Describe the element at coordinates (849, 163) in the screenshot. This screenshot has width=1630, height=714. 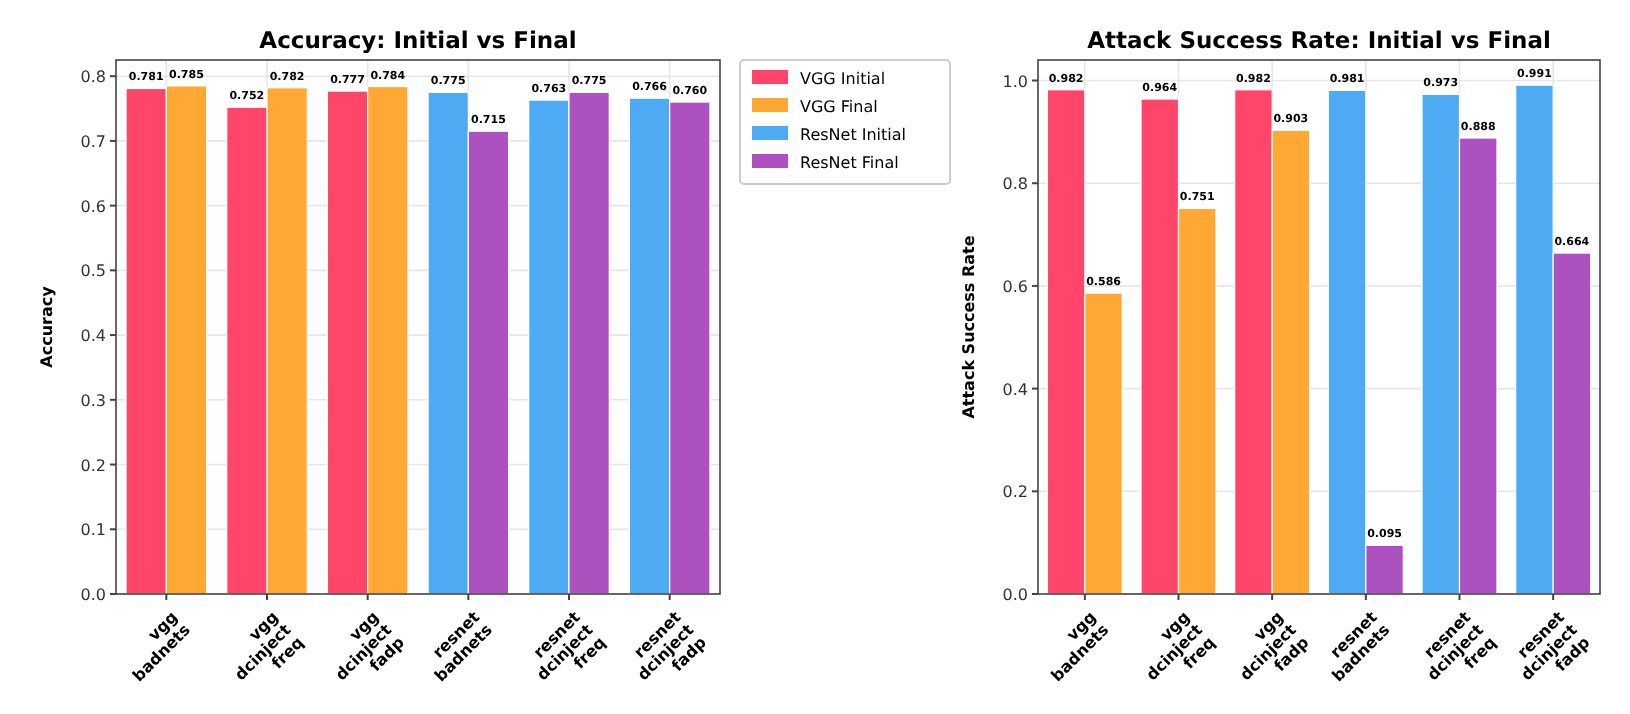
I see `legend-label: ResNet Final` at that location.